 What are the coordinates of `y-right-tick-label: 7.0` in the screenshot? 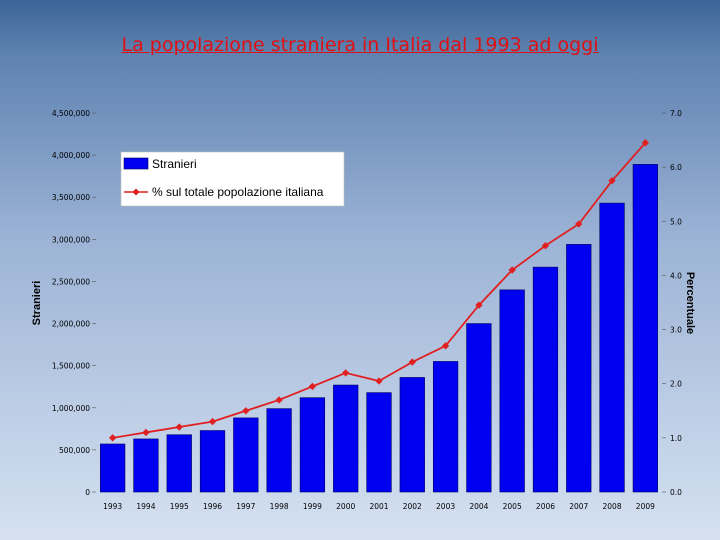 It's located at (676, 113).